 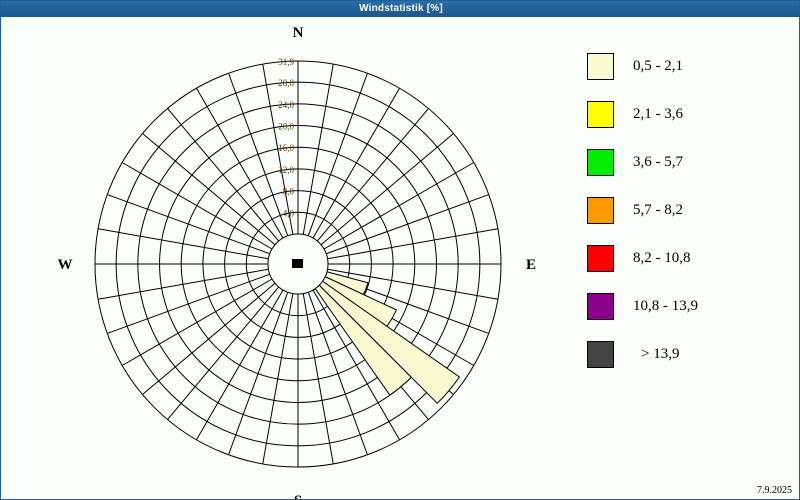 I want to click on radial-tick-label: 16,0, so click(x=286, y=148).